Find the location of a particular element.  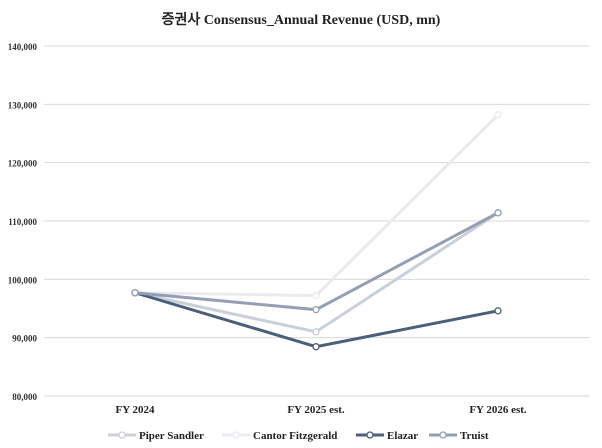

legend-label: Truist is located at coordinates (474, 436).